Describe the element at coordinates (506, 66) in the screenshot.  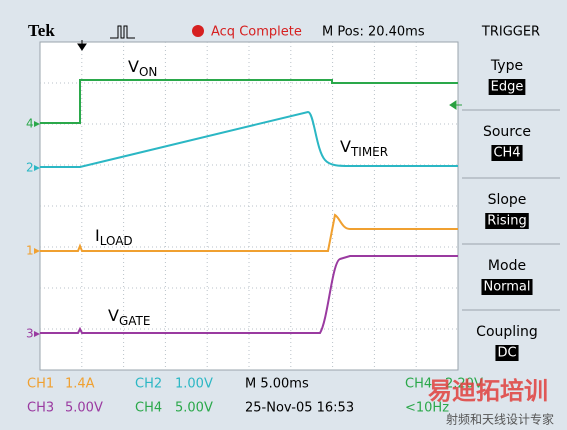
I see `menu-label: Type` at that location.